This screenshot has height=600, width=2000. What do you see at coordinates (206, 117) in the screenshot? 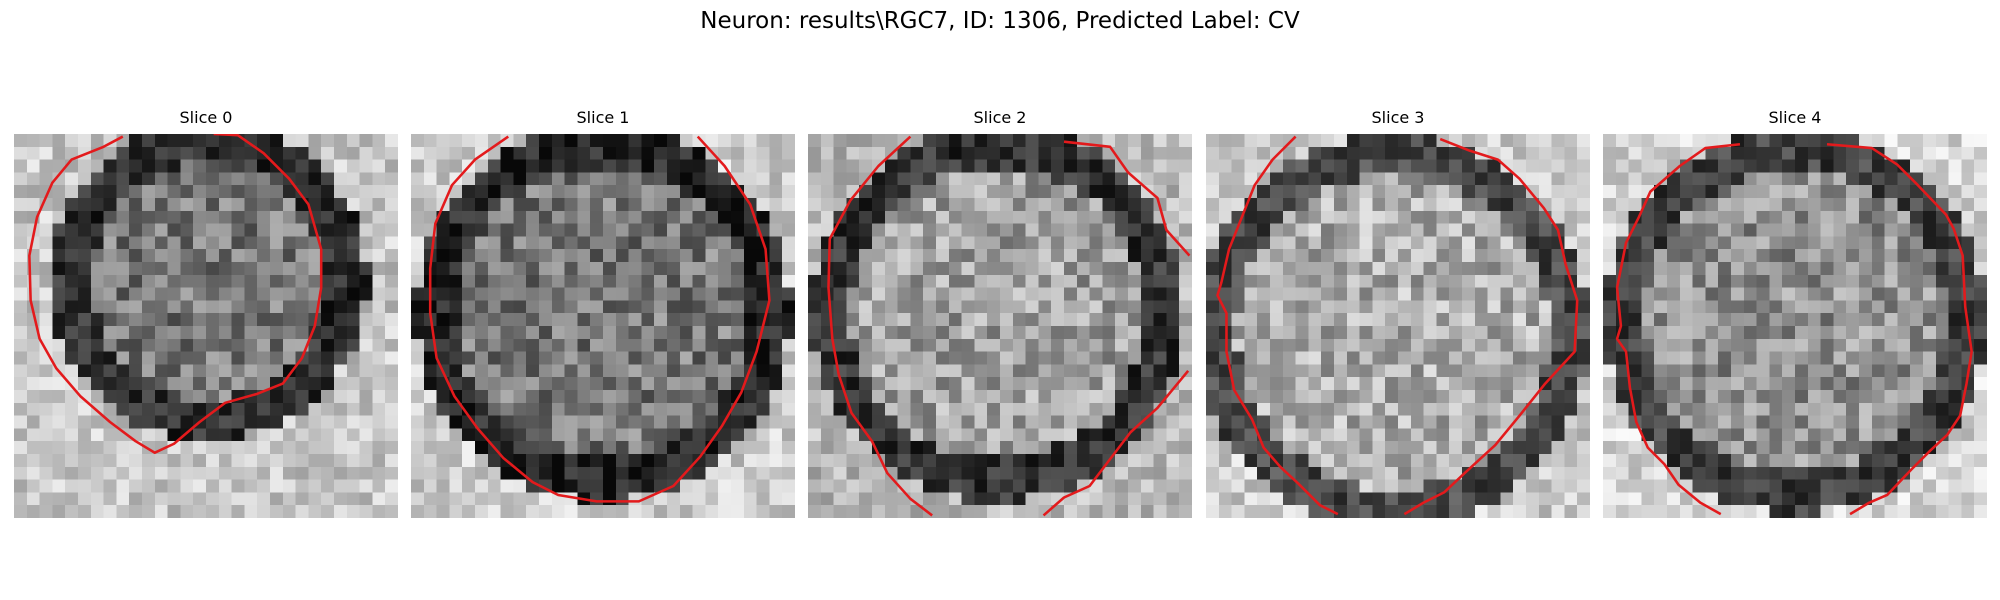
I see `slice-title: Slice 0` at bounding box center [206, 117].